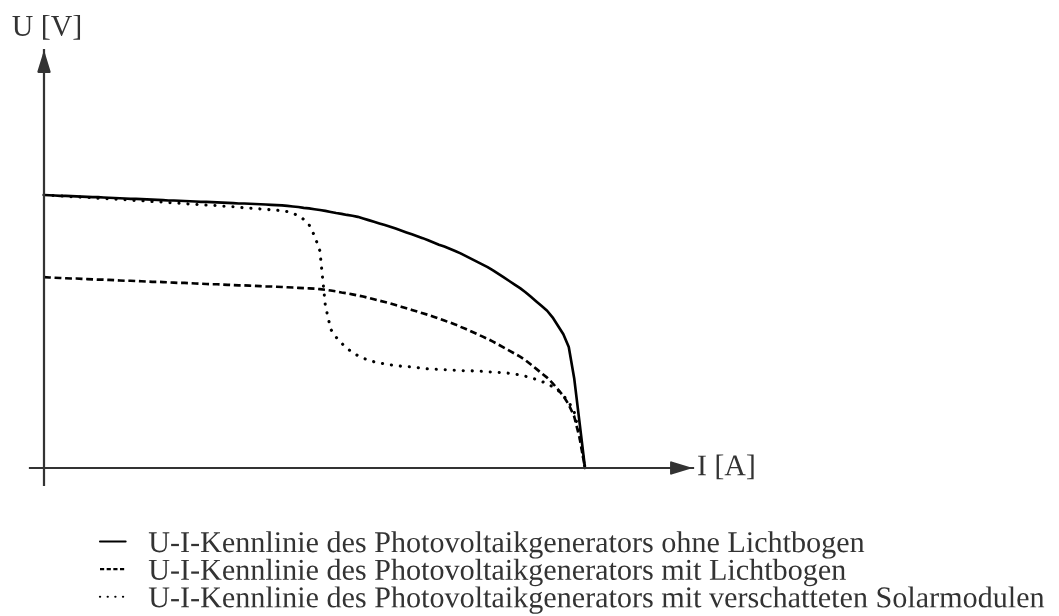 The width and height of the screenshot is (1059, 616). Describe the element at coordinates (506, 545) in the screenshot. I see `legend-label: U-I-Kennlinie des Photovoltaikgenerators ohne Lichtbogen` at that location.